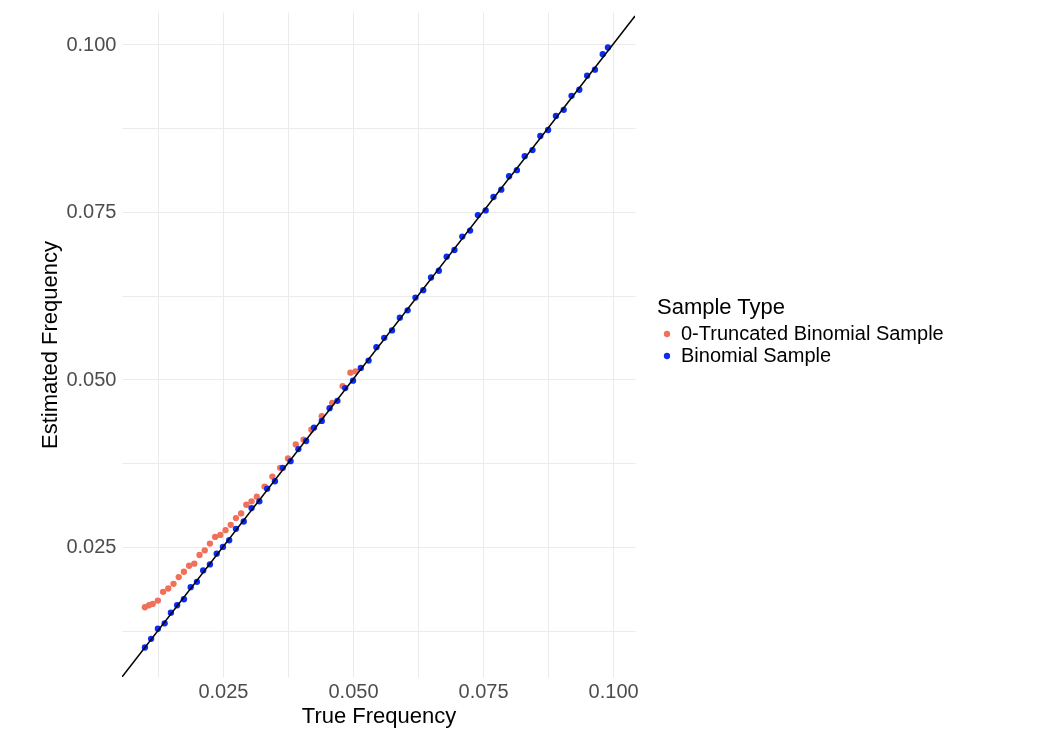 Image resolution: width=1064 pixels, height=742 pixels. Describe the element at coordinates (91, 378) in the screenshot. I see `y-tick-label: 0.050` at that location.